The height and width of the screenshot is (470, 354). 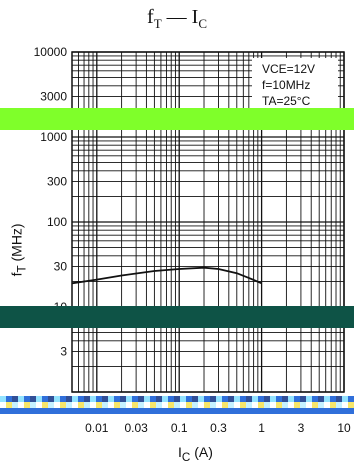 I want to click on x-tick-label: 3, so click(x=301, y=428).